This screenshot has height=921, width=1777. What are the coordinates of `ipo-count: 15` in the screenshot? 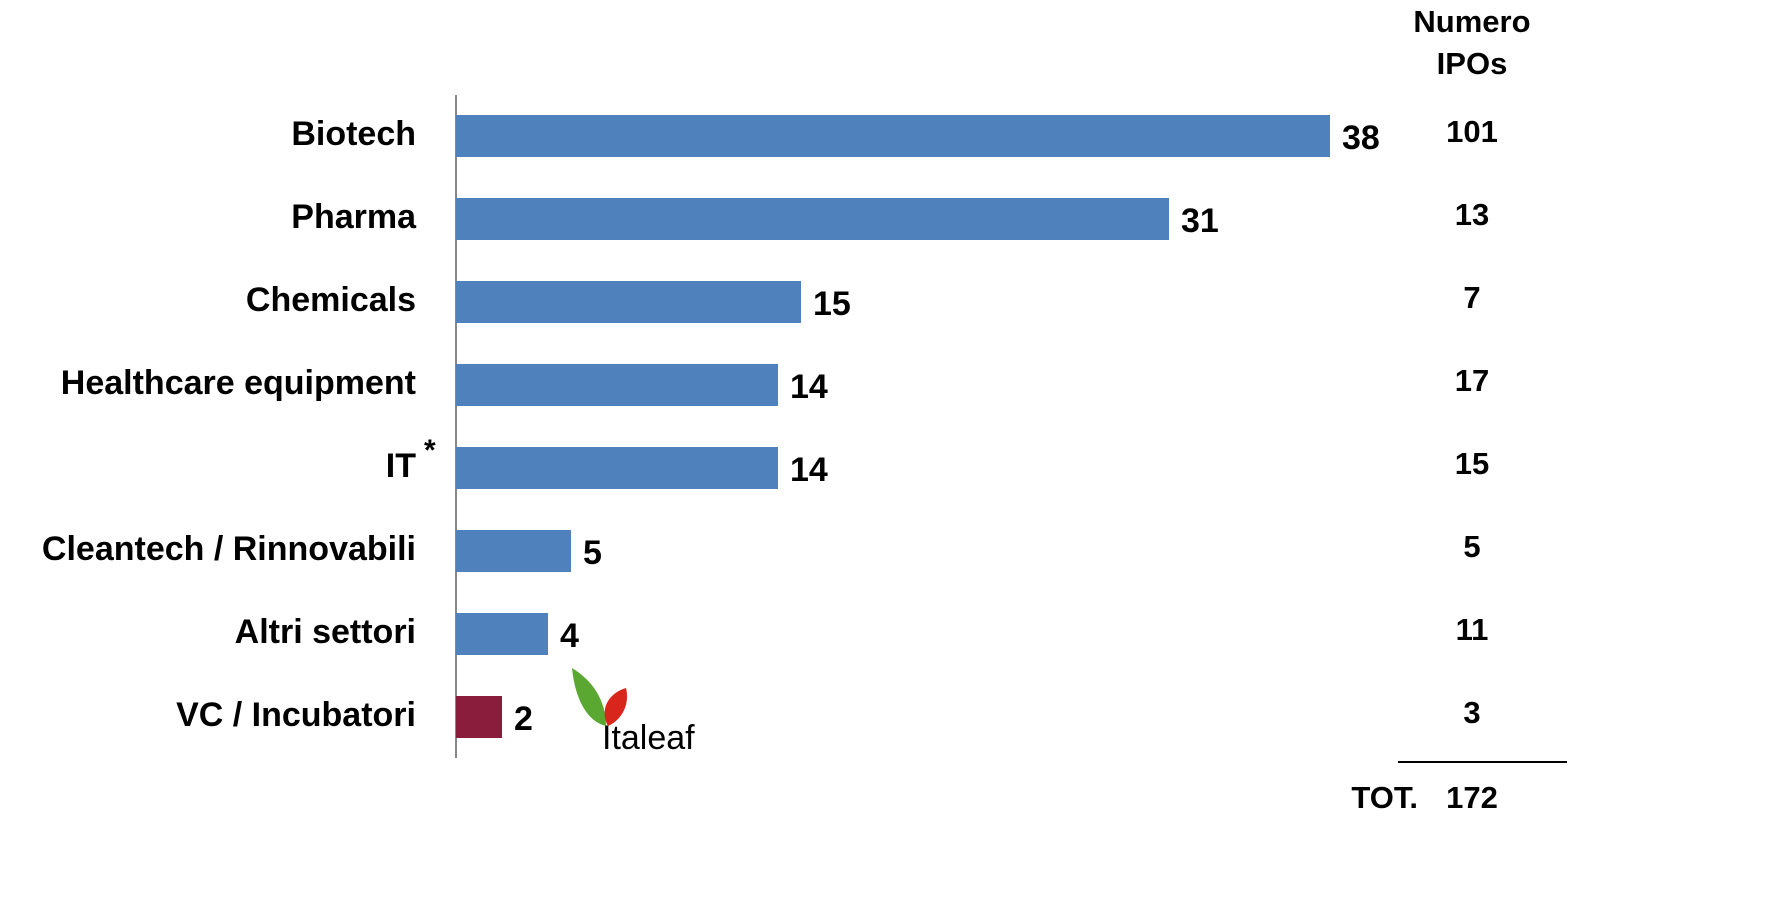 It's located at (1472, 463).